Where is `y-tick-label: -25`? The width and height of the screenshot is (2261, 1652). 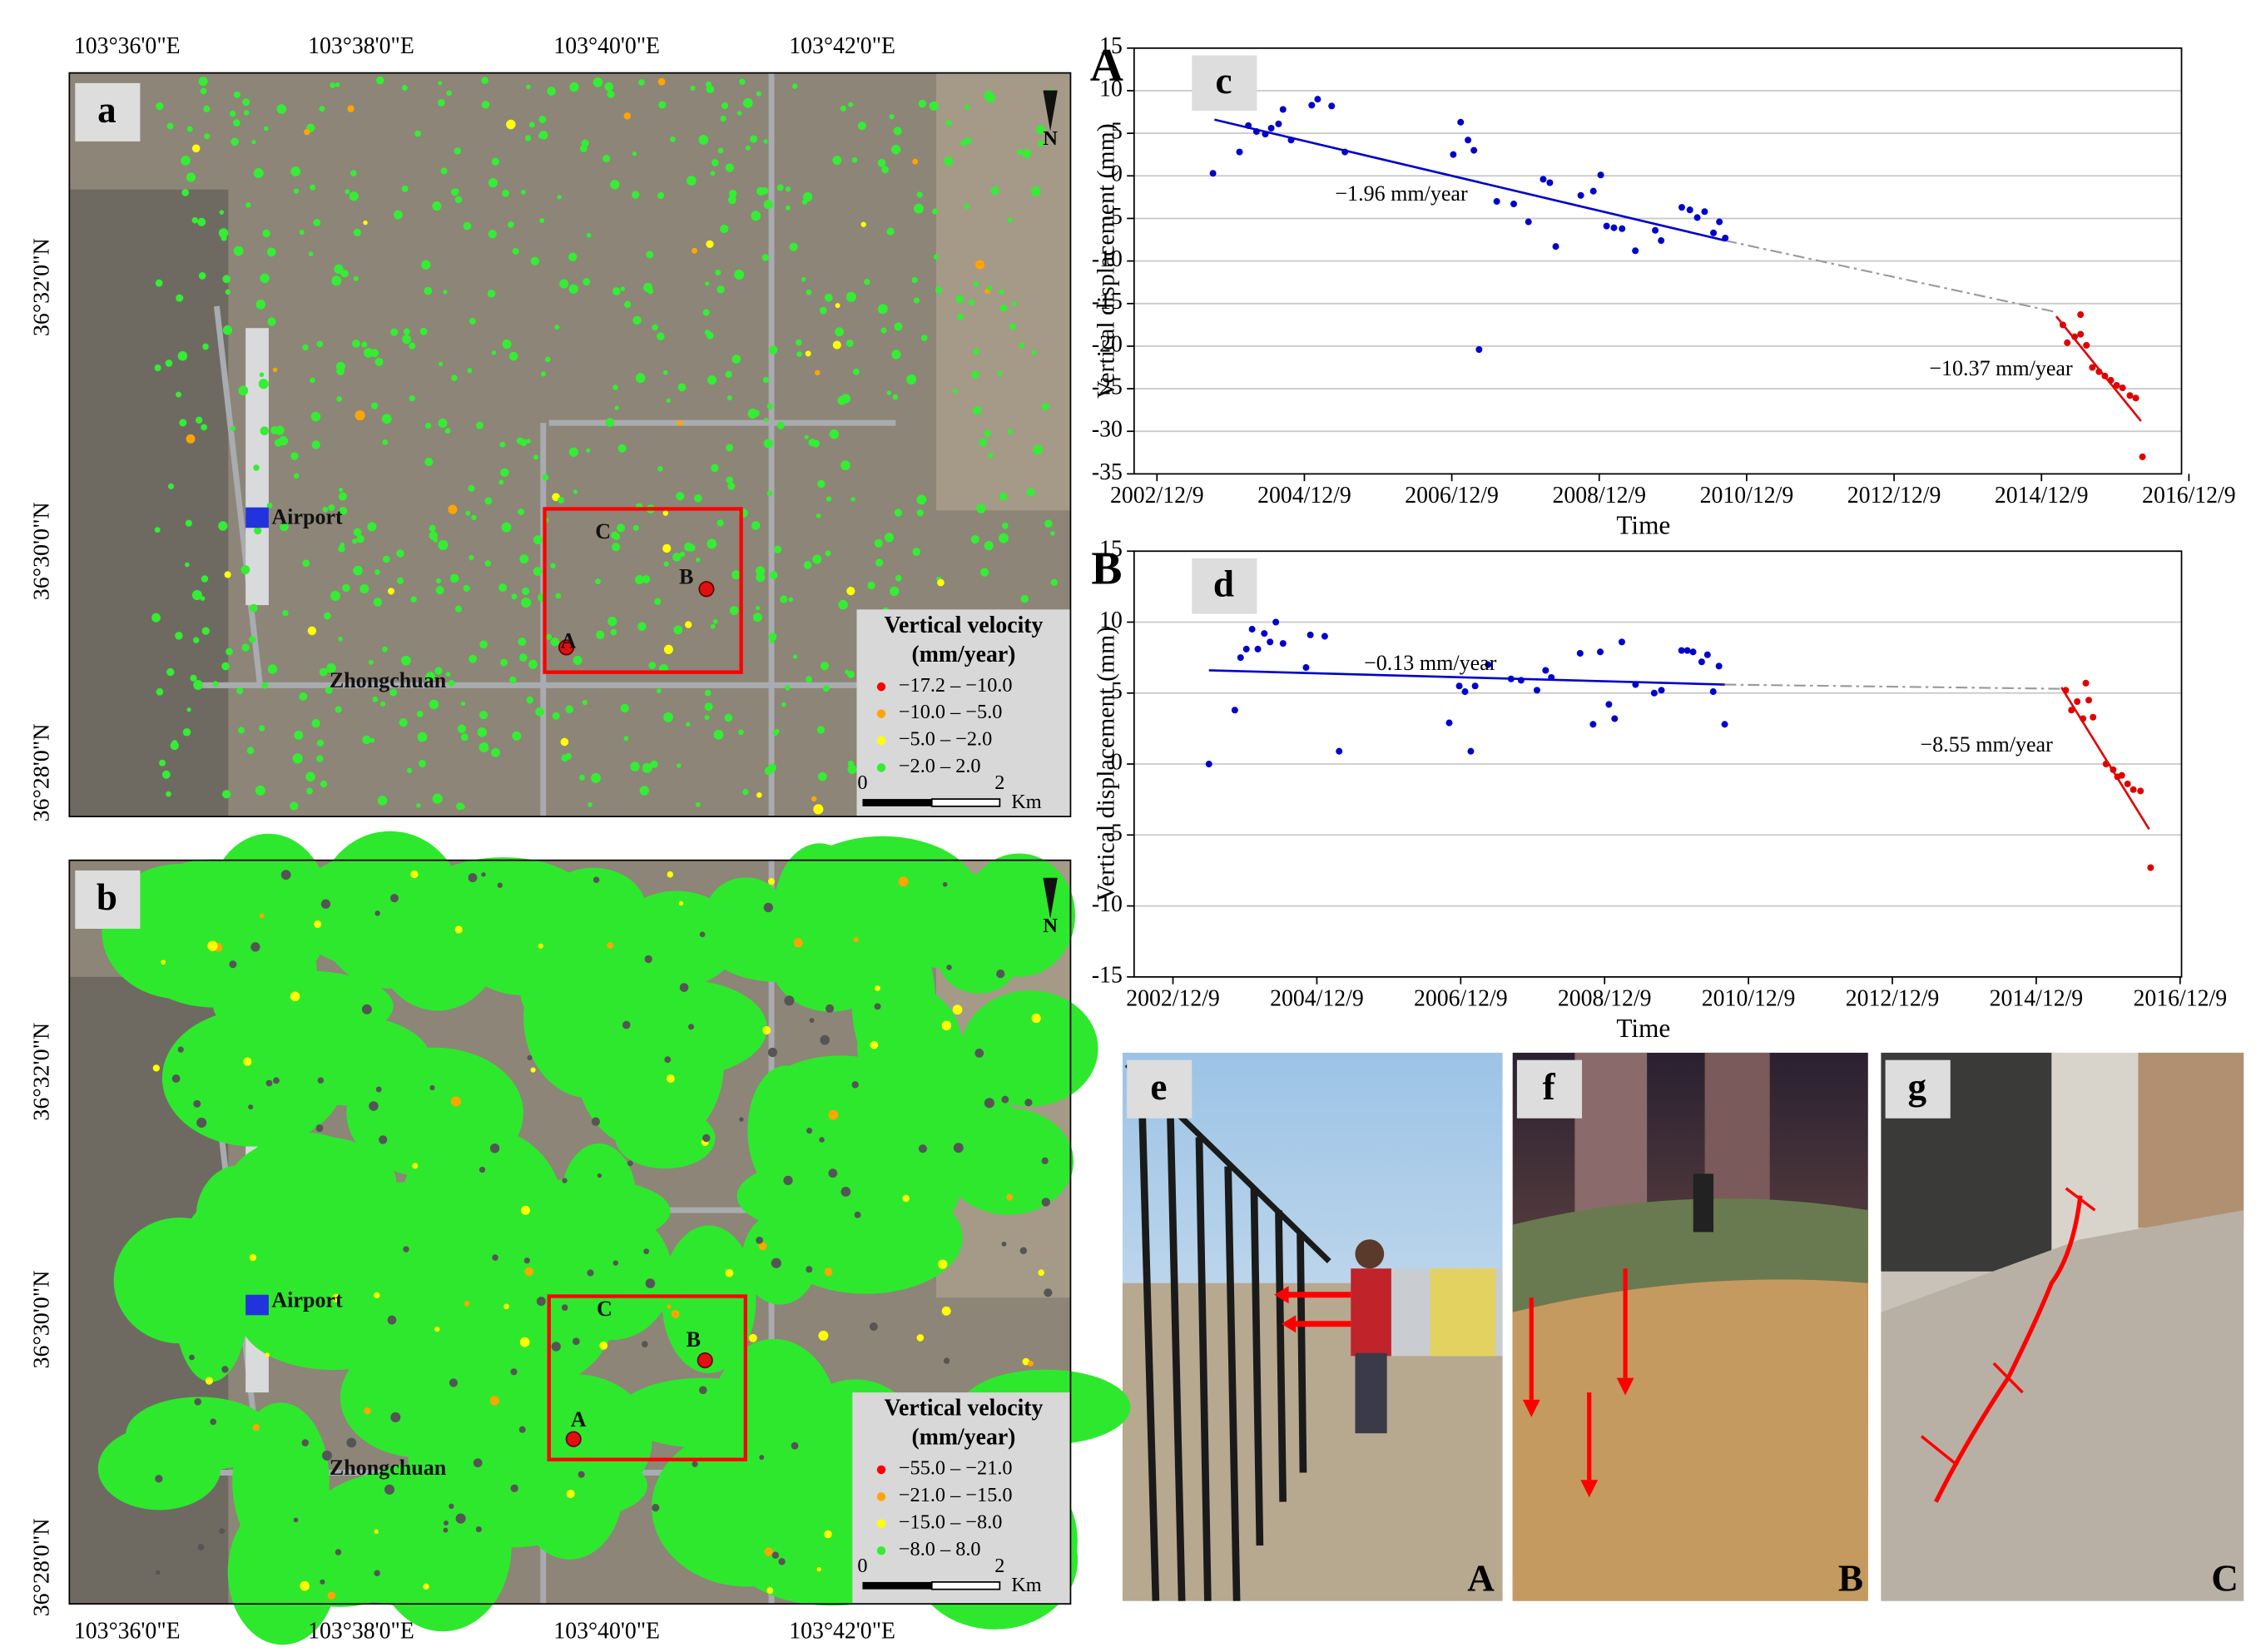
y-tick-label: -25 is located at coordinates (1107, 386).